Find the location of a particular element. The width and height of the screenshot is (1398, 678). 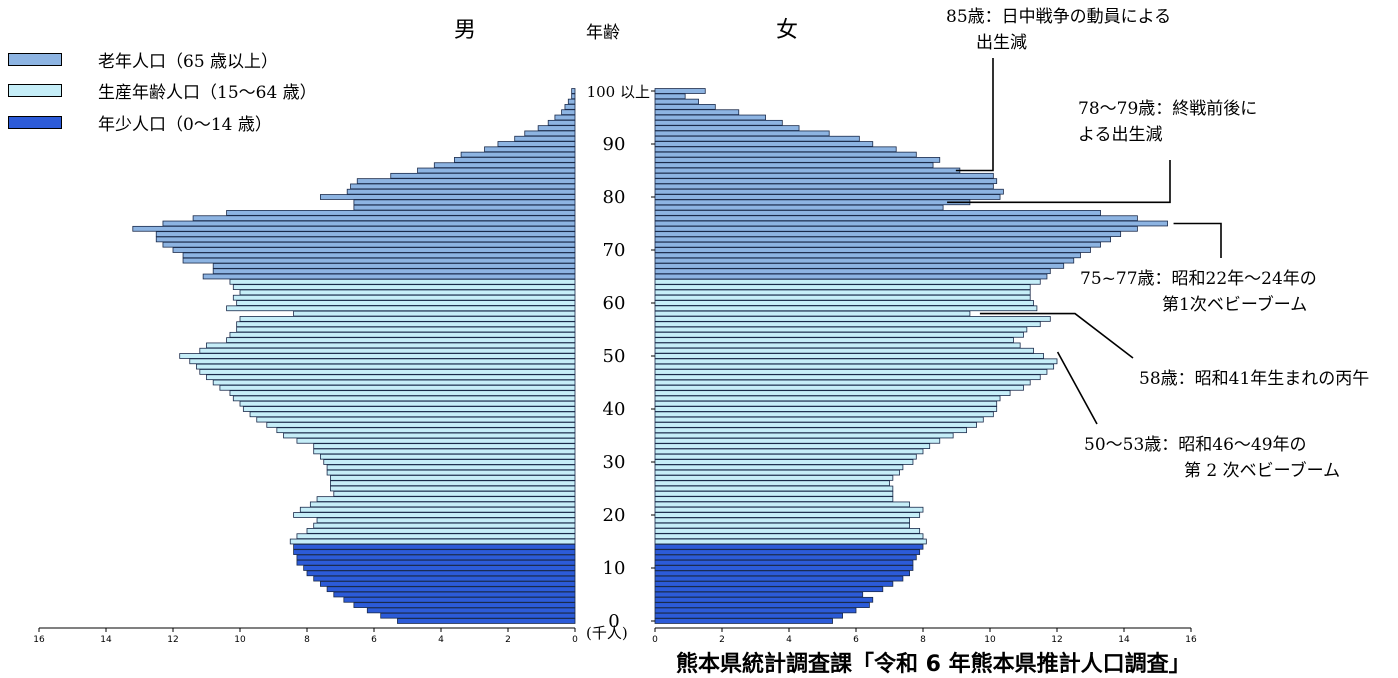

callout-lines is located at coordinates (1084, 241).